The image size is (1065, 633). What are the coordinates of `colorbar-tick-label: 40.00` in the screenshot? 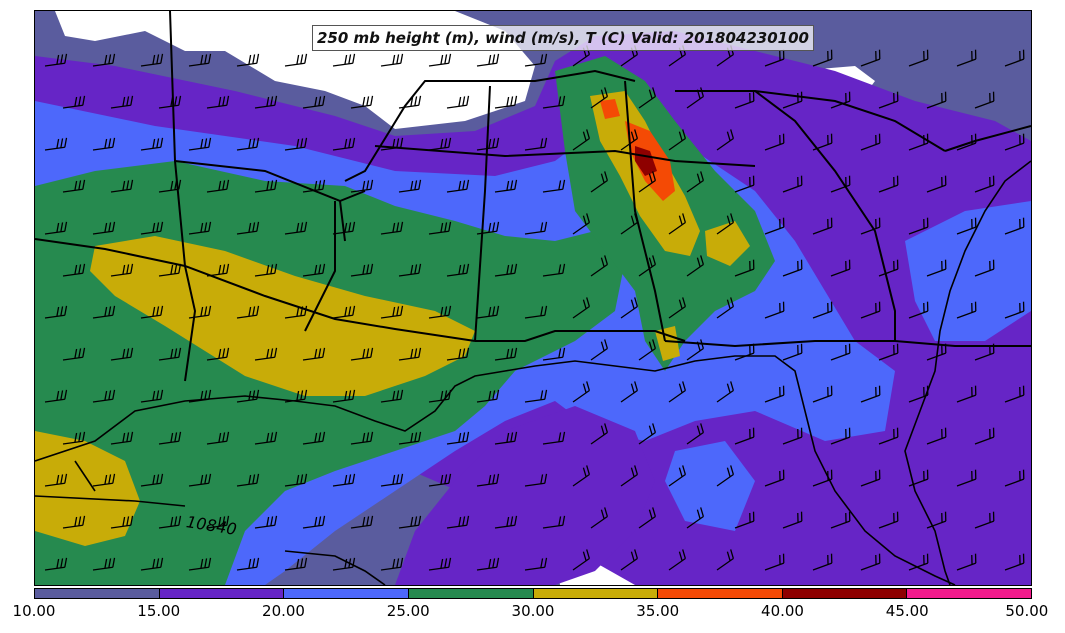 It's located at (782, 611).